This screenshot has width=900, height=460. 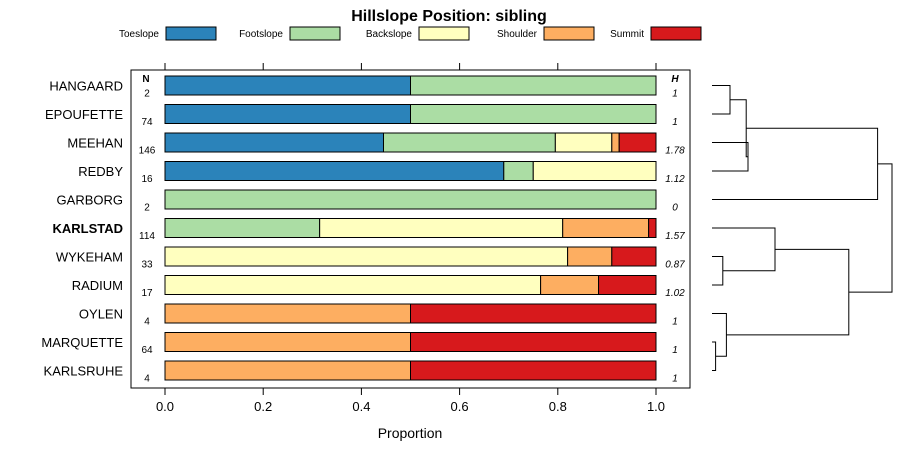 What do you see at coordinates (441, 228) in the screenshot?
I see `bar-karlstad-backslope` at bounding box center [441, 228].